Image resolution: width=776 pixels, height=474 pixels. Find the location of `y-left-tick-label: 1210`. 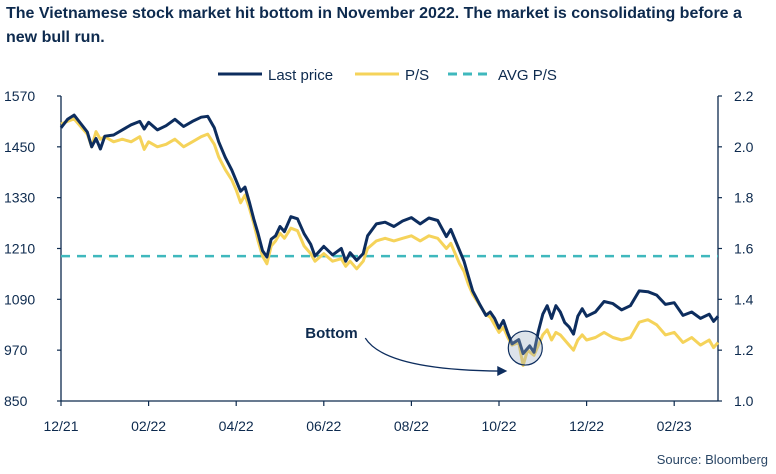

y-left-tick-label: 1210 is located at coordinates (19, 249).